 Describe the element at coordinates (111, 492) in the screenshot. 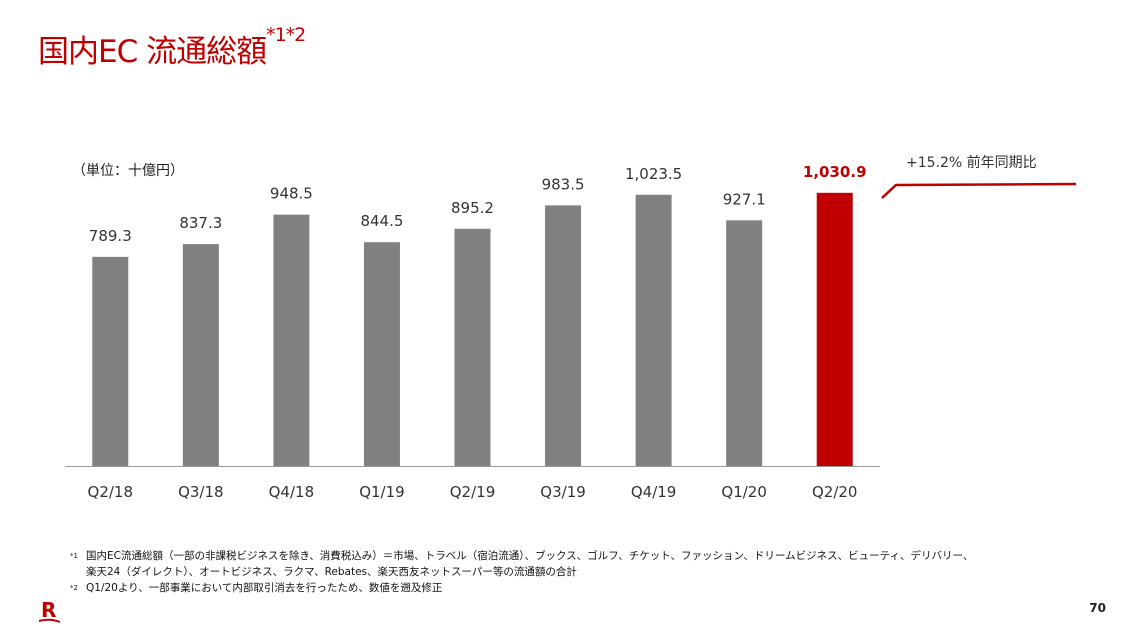

I see `x-tick-label: Q2/18` at that location.